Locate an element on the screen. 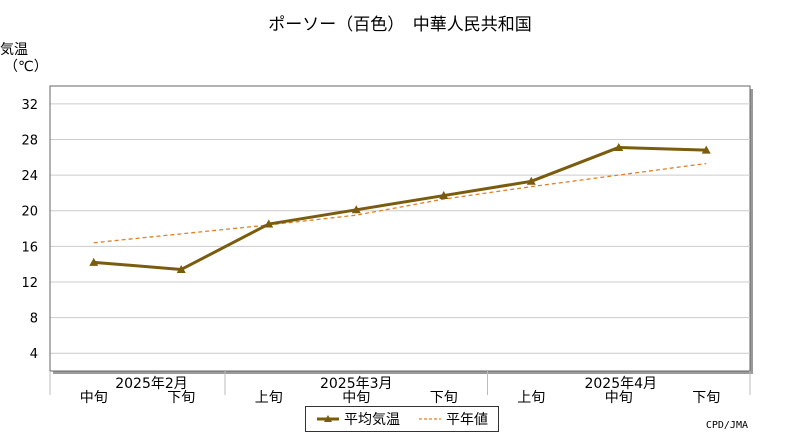 This screenshot has width=800, height=440. legend-mean-swatch is located at coordinates (328, 418).